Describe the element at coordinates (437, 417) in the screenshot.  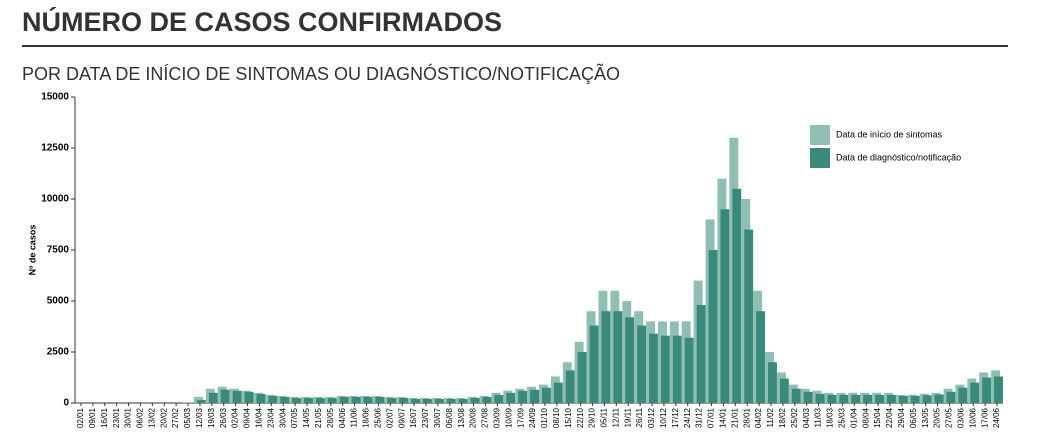
I see `x-tick-label: 30/07` at that location.